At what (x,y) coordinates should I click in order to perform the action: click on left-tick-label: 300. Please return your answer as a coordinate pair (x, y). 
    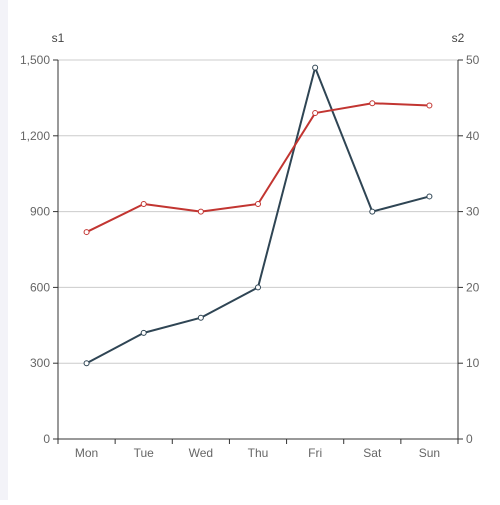
    Looking at the image, I should click on (40, 363).